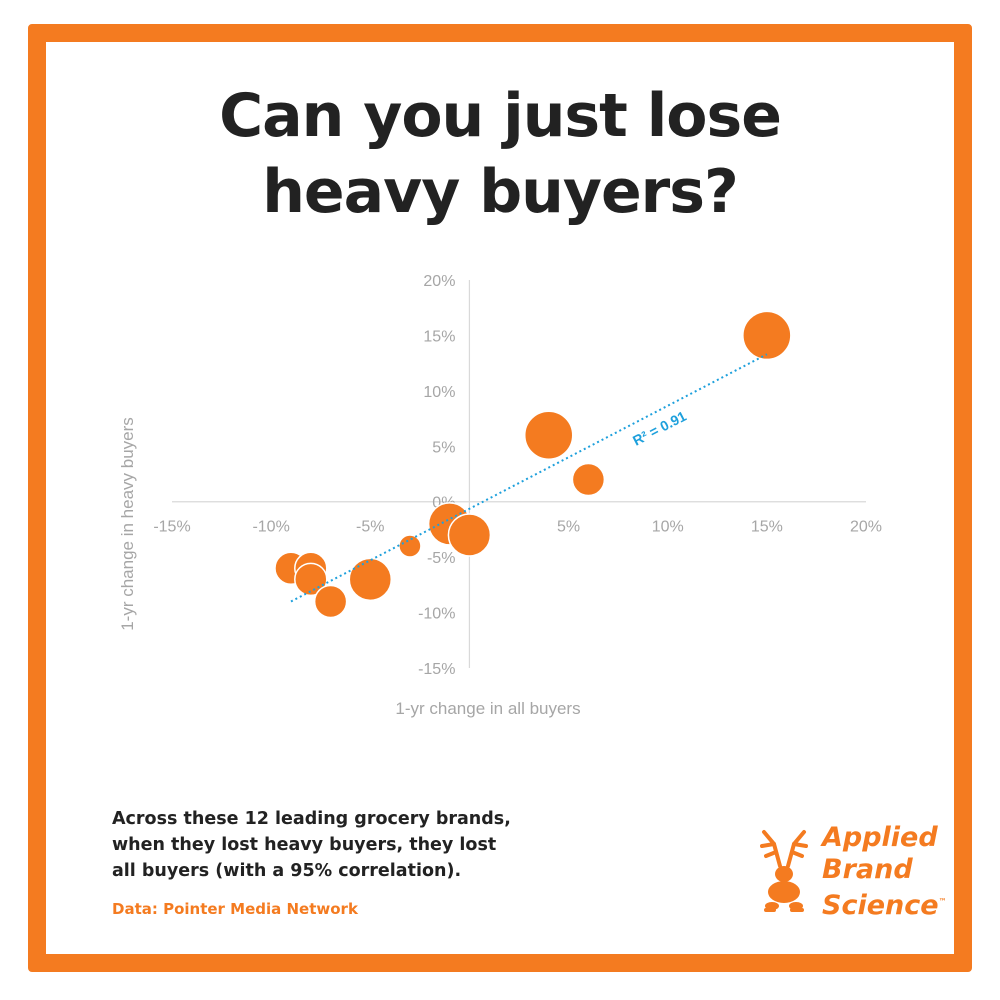 Image resolution: width=1000 pixels, height=1000 pixels. What do you see at coordinates (311, 819) in the screenshot?
I see `caption-line-1: Across these 12 leading grocery brands,` at bounding box center [311, 819].